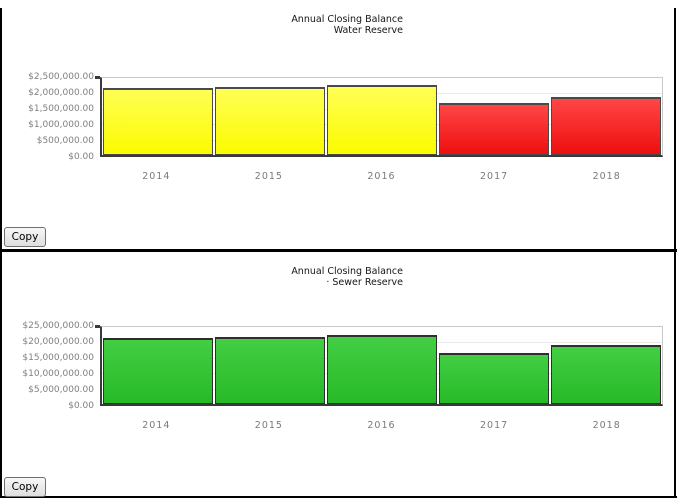 This screenshot has height=498, width=677. Describe the element at coordinates (65, 141) in the screenshot. I see `y-axis-tick-label: $500,000.00` at that location.